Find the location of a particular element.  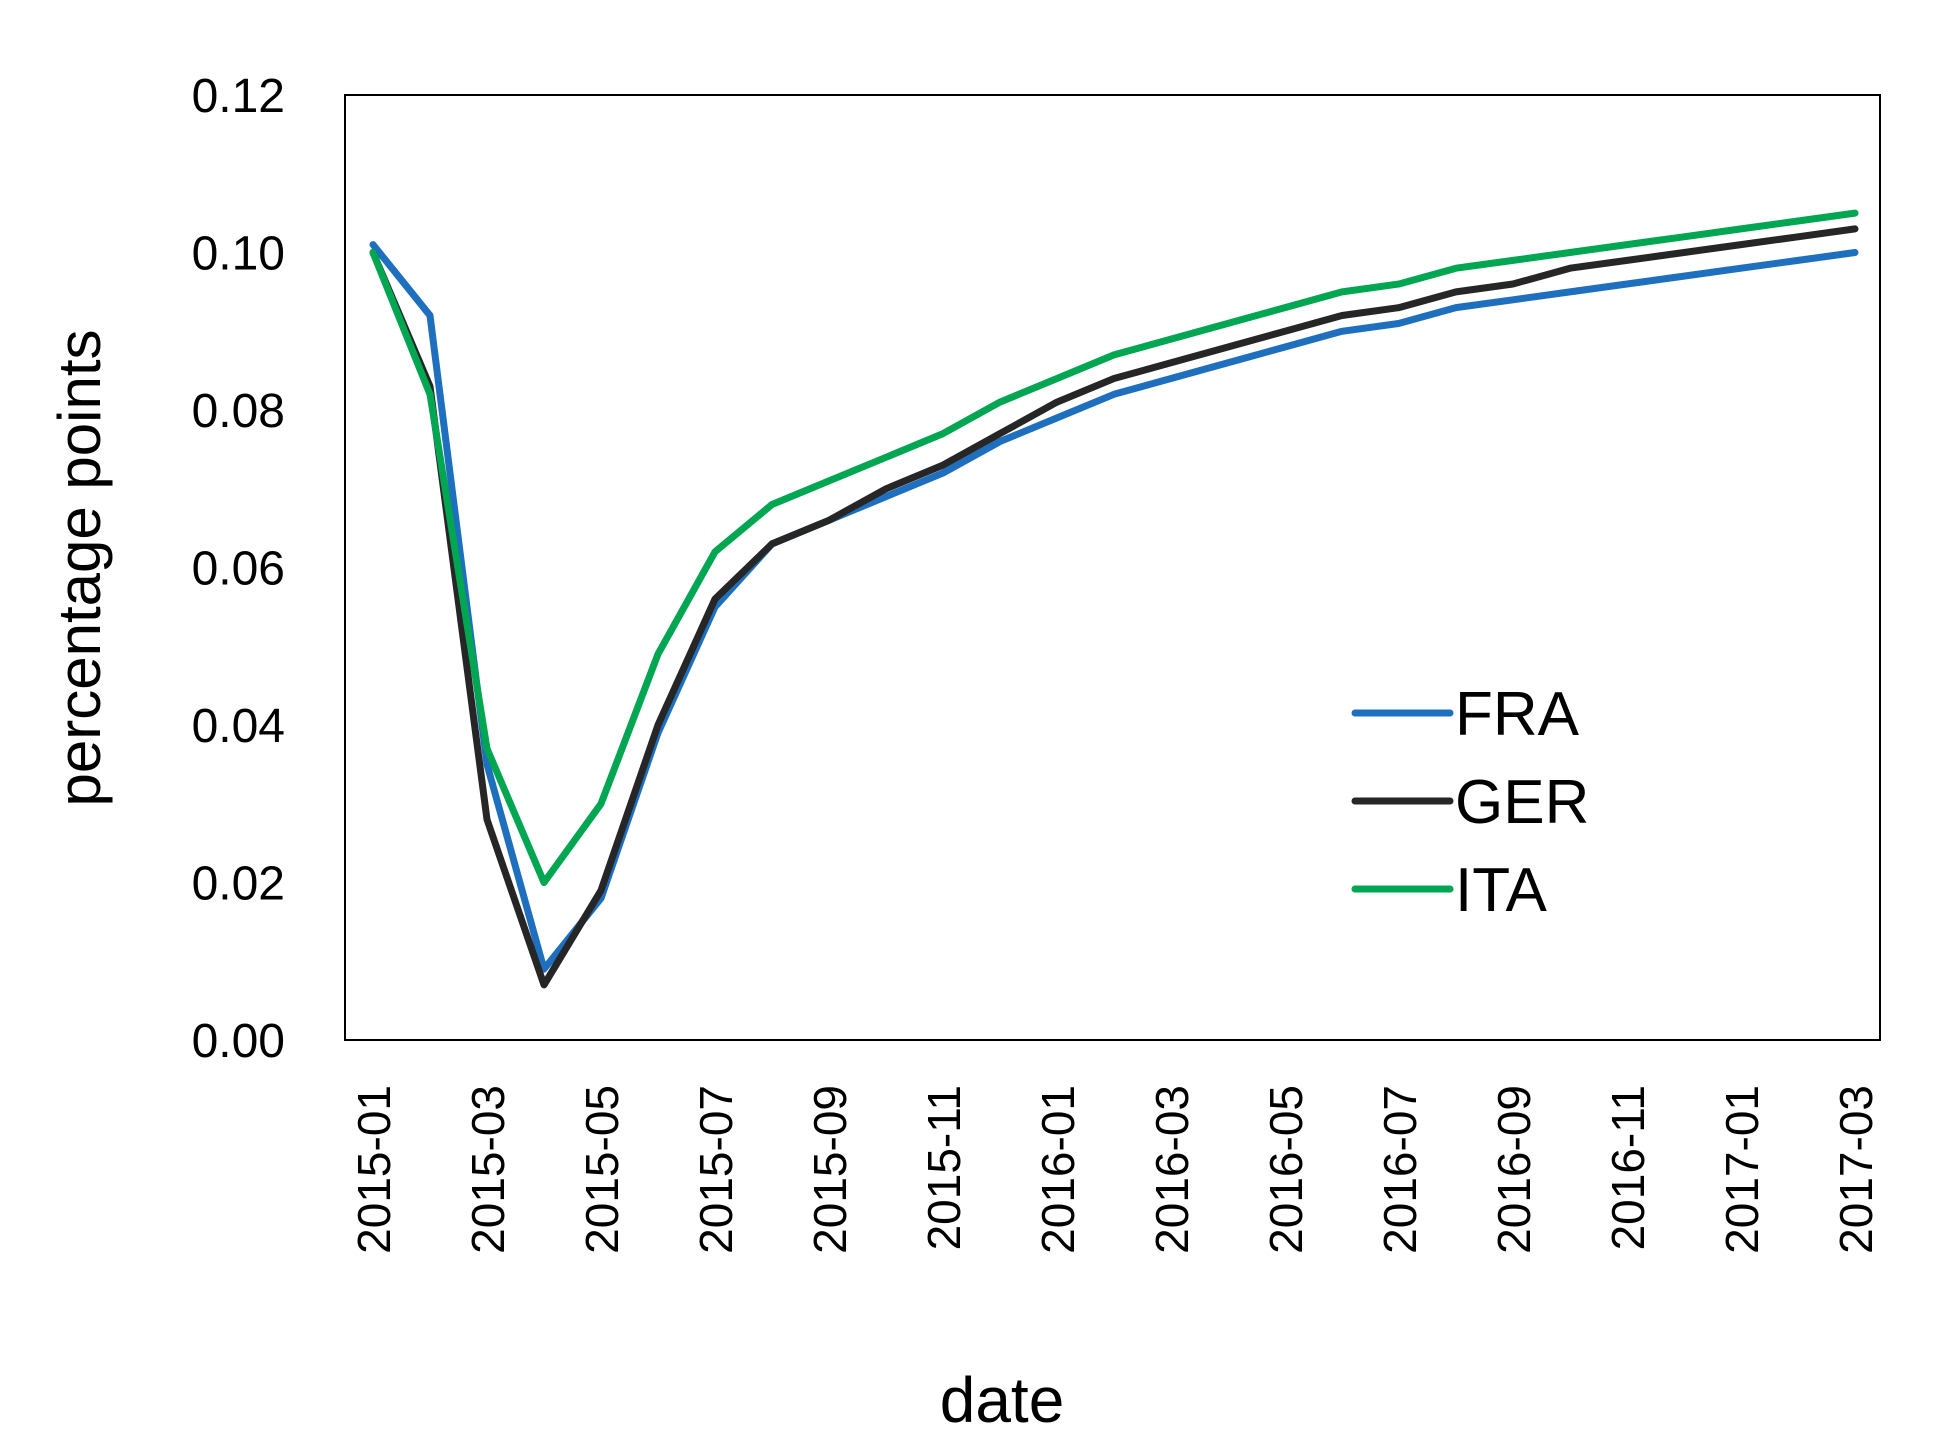

x-tick-label: 2016-07 is located at coordinates (1400, 1169).